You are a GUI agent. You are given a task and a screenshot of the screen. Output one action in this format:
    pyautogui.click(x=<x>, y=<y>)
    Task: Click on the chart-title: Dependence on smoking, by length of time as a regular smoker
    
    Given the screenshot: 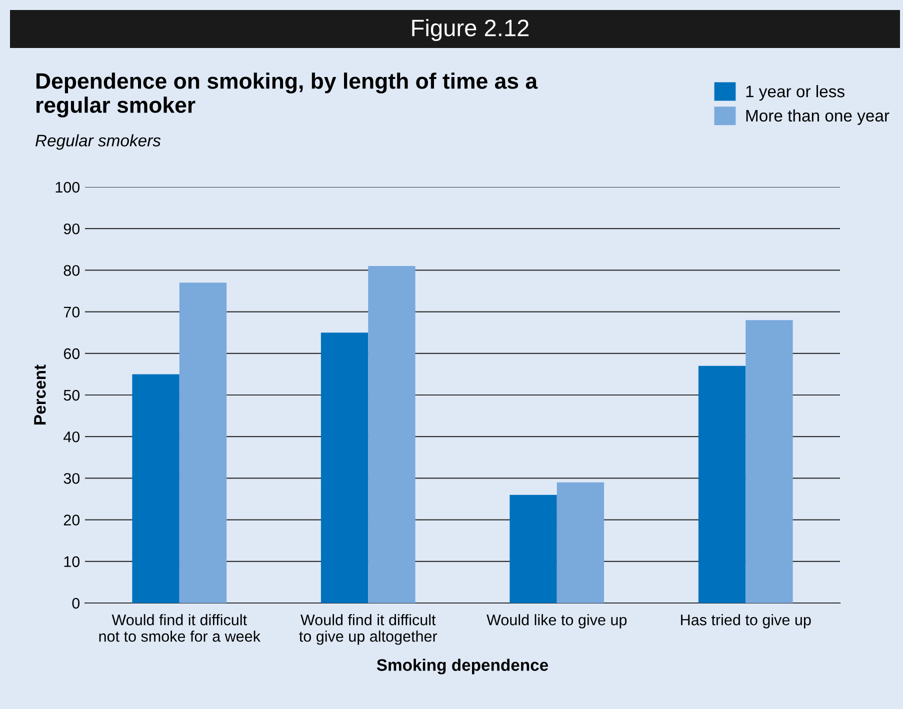 What is the action you would take?
    pyautogui.click(x=287, y=95)
    